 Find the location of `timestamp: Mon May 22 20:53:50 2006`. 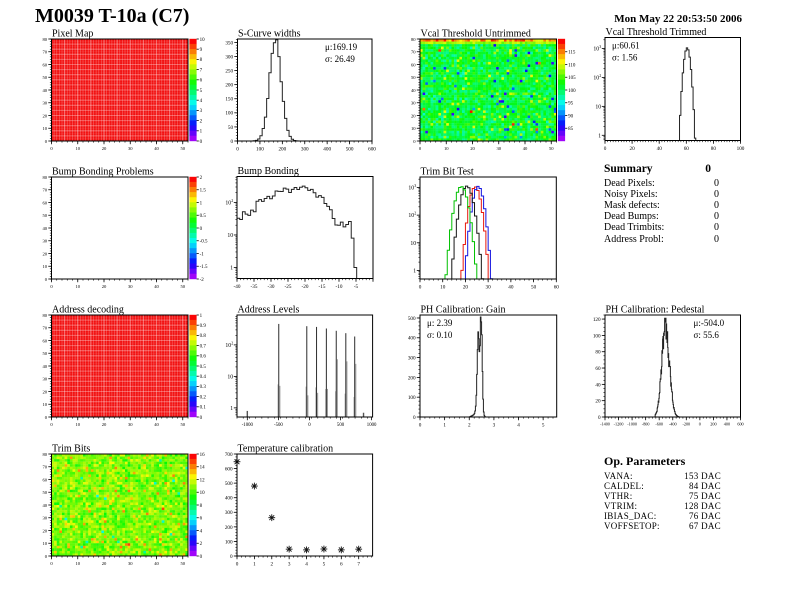

timestamp: Mon May 22 20:53:50 2006 is located at coordinates (678, 19).